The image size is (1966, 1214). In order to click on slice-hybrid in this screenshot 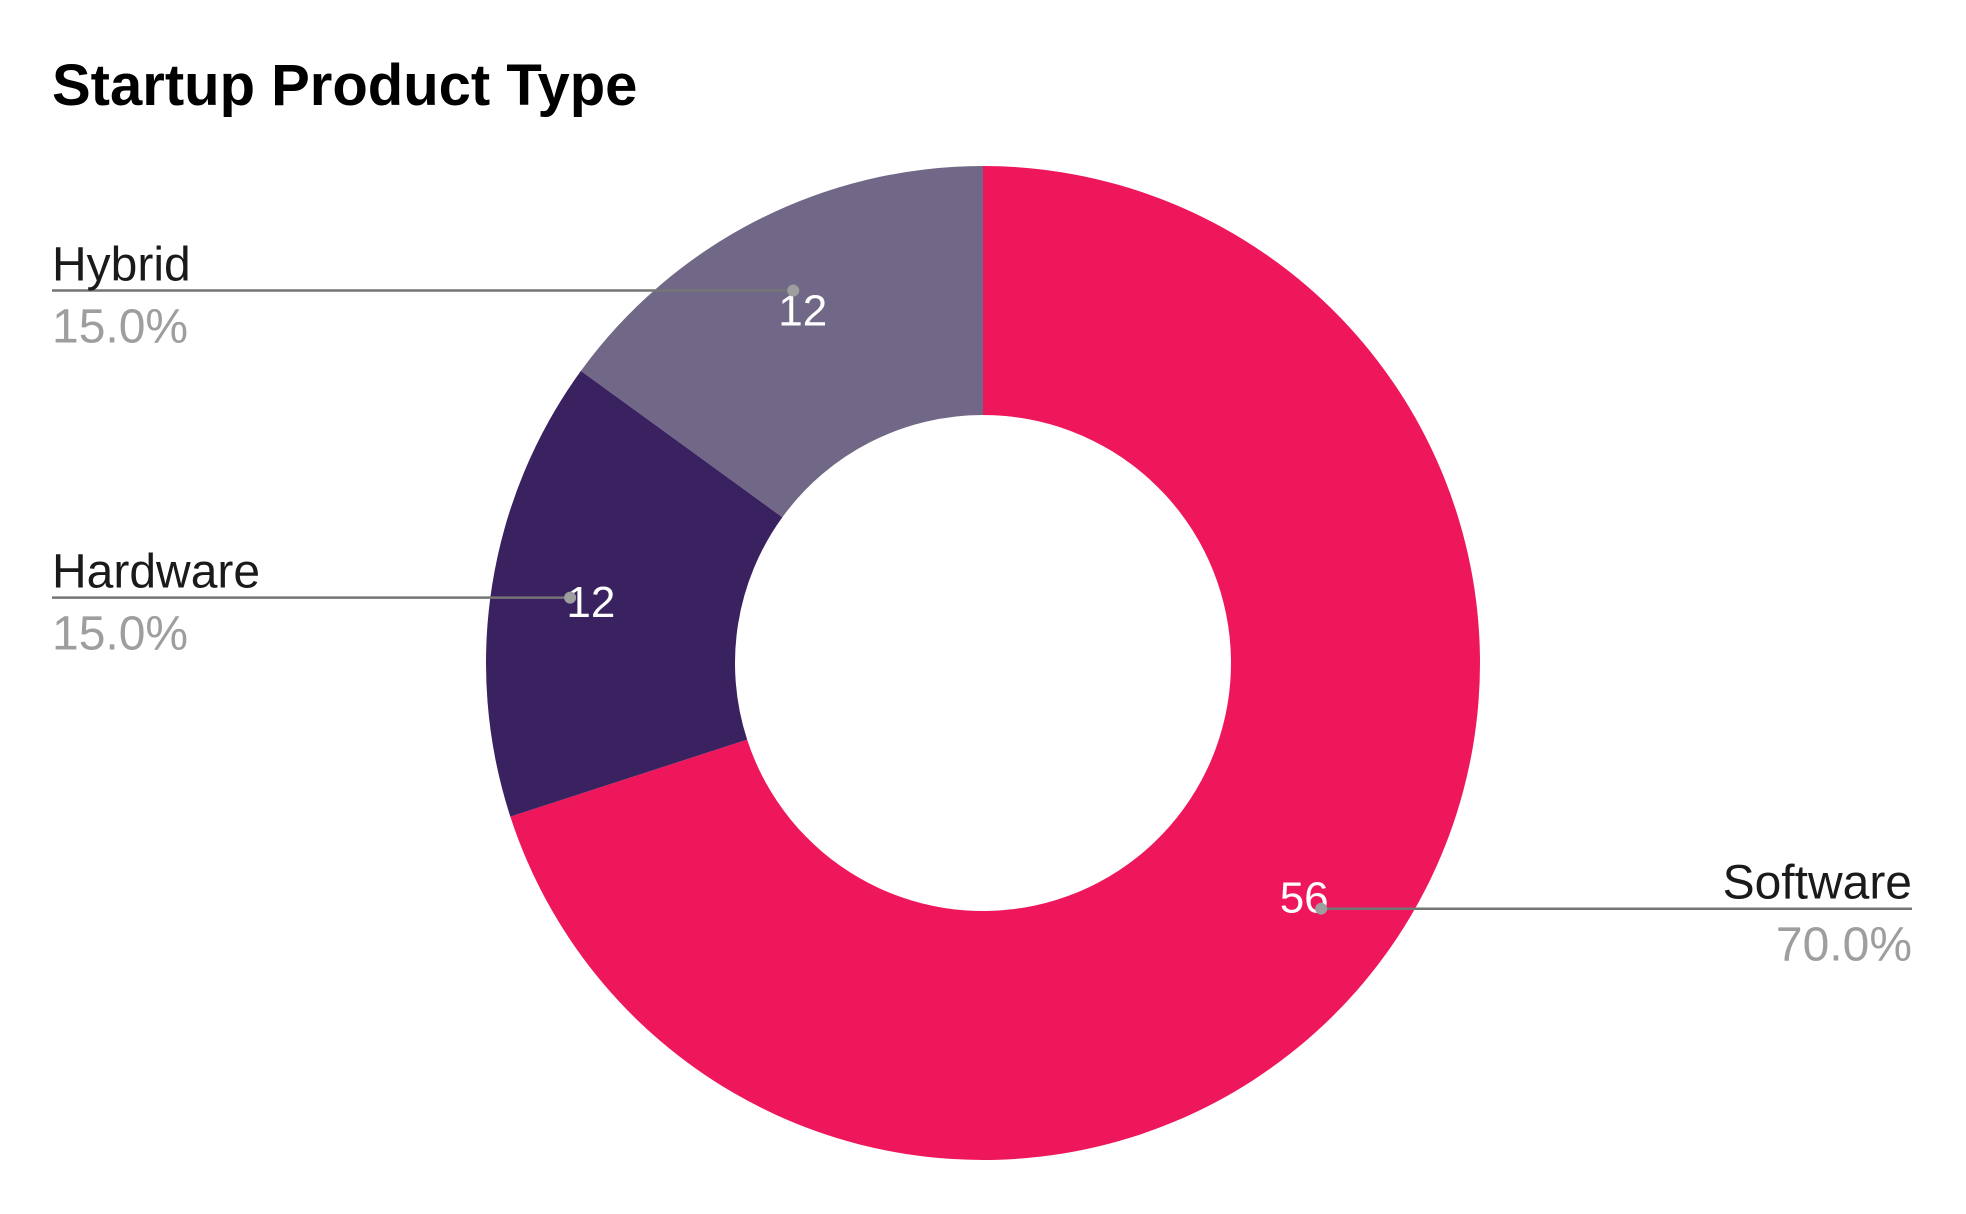, I will do `click(781, 342)`.